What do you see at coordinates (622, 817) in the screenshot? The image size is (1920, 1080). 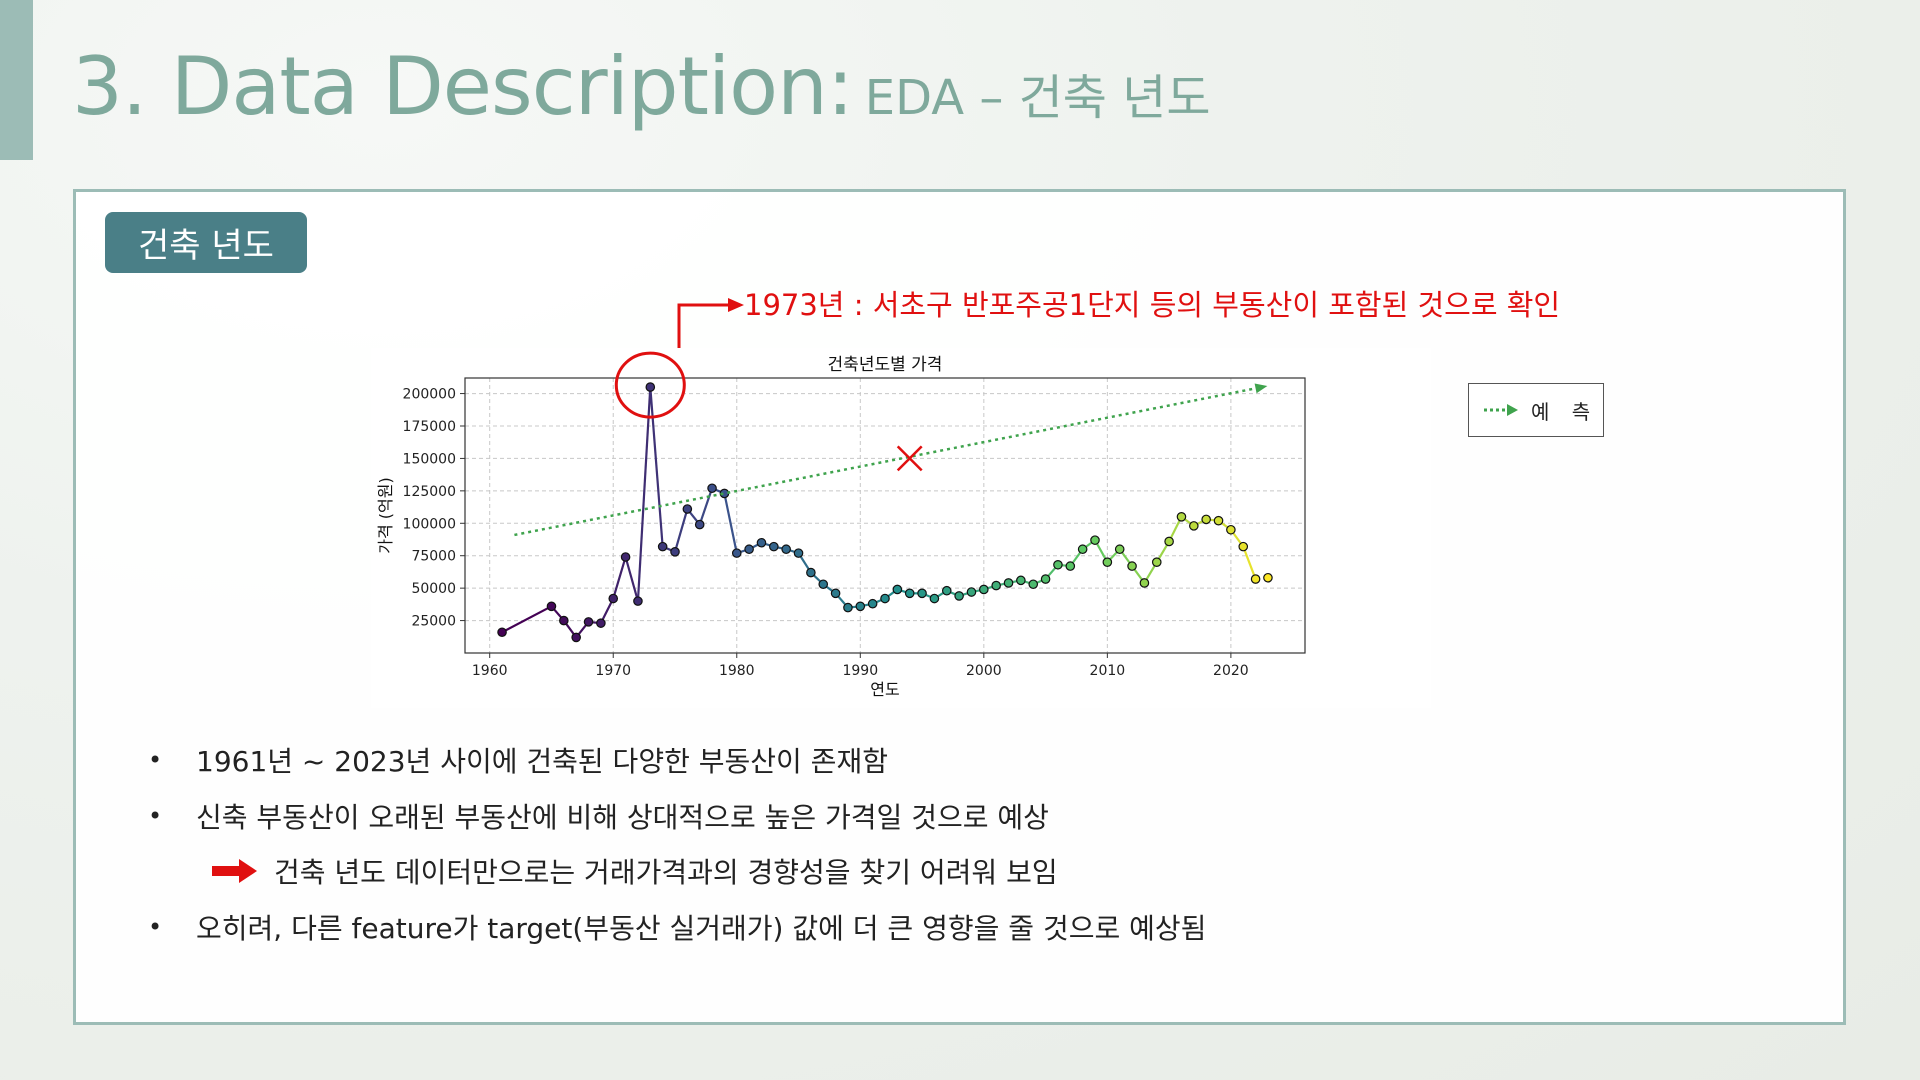 I see `bullet-text: 신축 부동산이 오래된 부동산에 비해 상대적으로 높은 가격일 것으로 예상` at bounding box center [622, 817].